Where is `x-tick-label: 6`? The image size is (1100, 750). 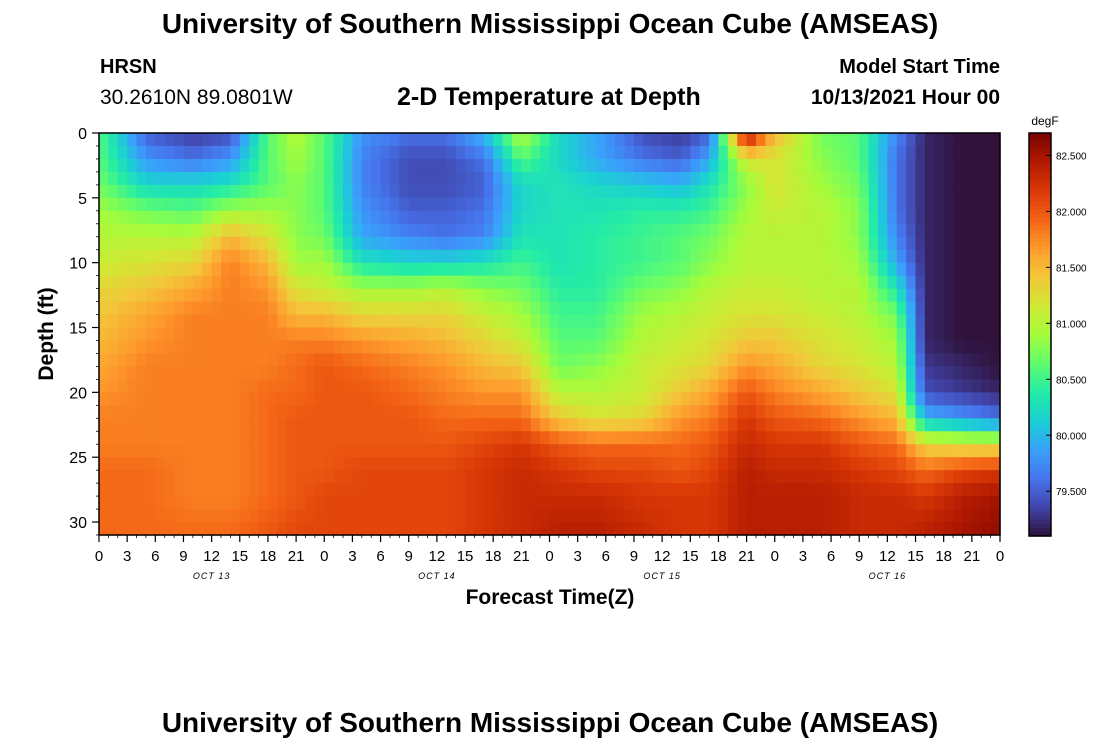
x-tick-label: 6 is located at coordinates (380, 556).